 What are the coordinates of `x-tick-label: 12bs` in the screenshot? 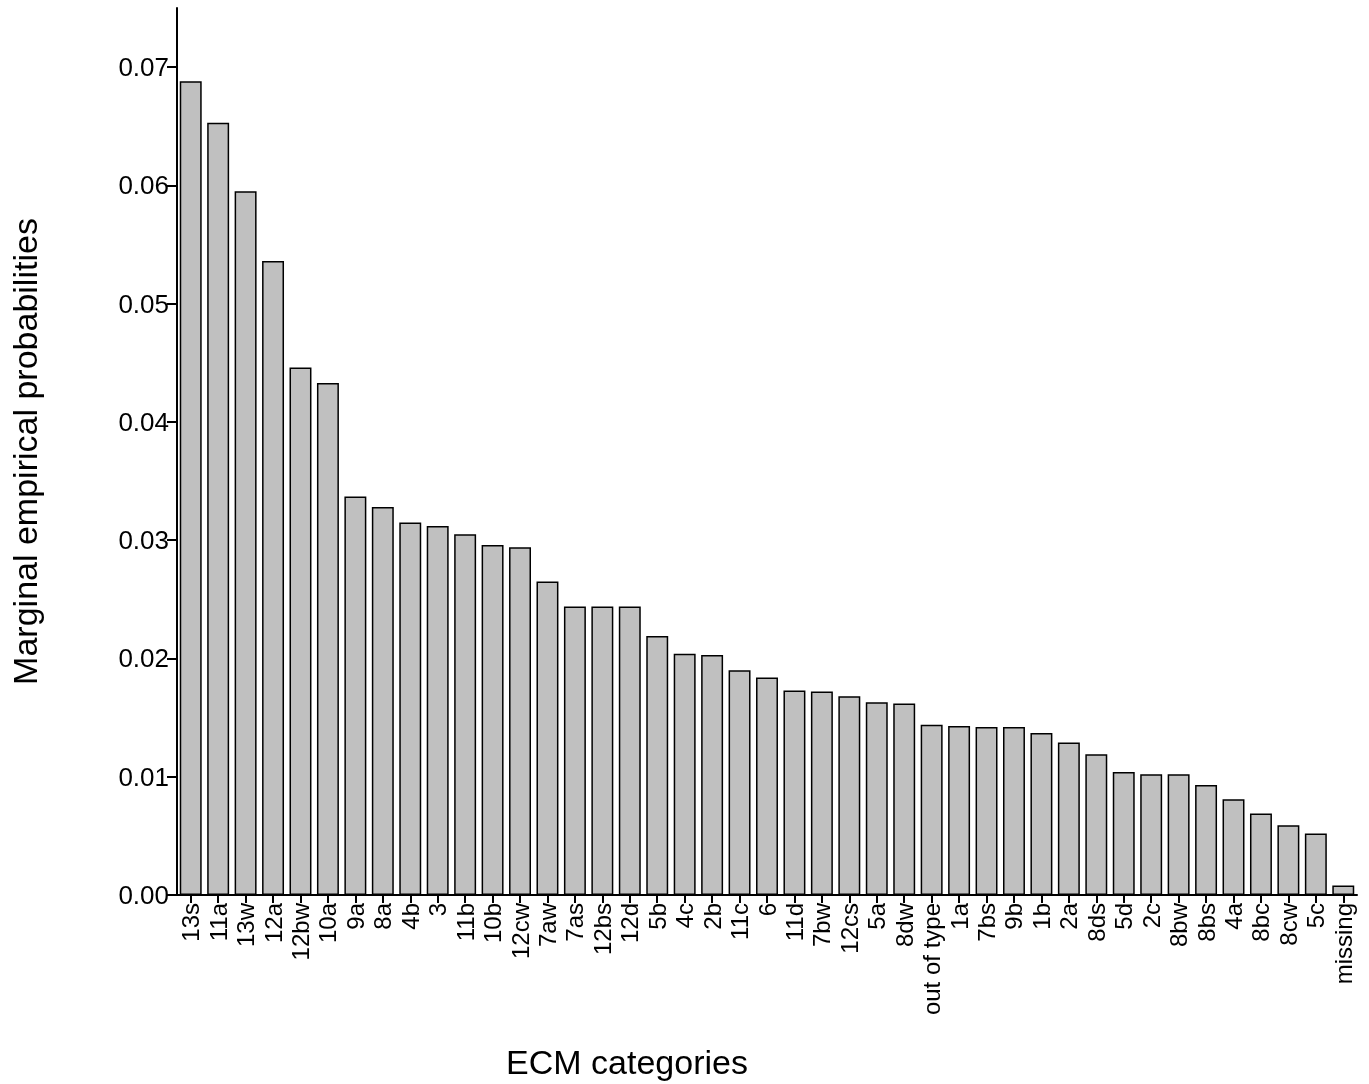 It's located at (602, 929).